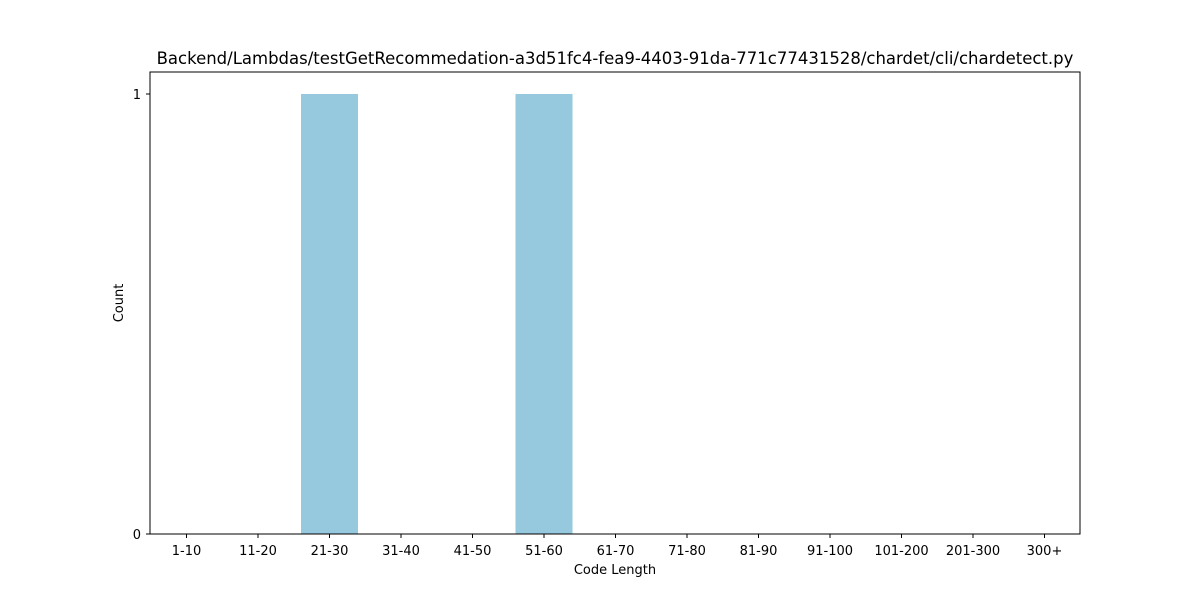 The image size is (1200, 600). What do you see at coordinates (473, 551) in the screenshot?
I see `x-tick-label: 41-50` at bounding box center [473, 551].